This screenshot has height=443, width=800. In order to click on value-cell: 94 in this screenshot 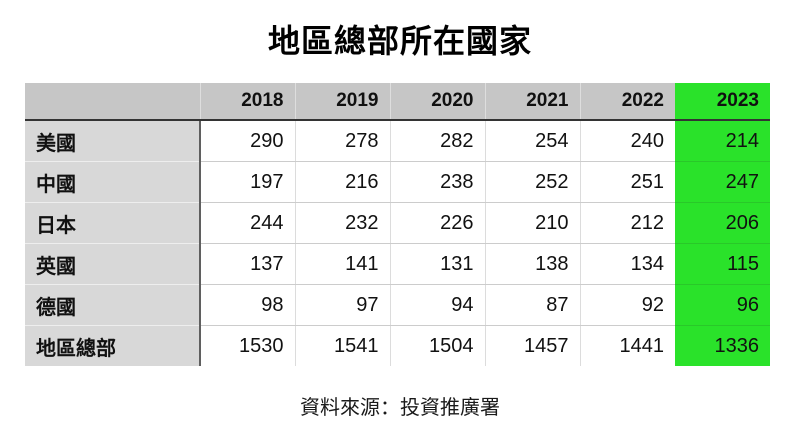, I will do `click(437, 305)`.